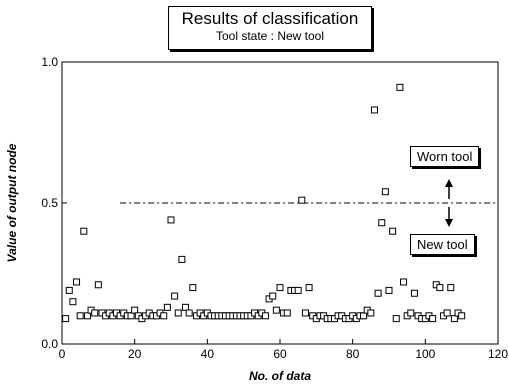  I want to click on worn-tool-label: Worn tool, so click(445, 156).